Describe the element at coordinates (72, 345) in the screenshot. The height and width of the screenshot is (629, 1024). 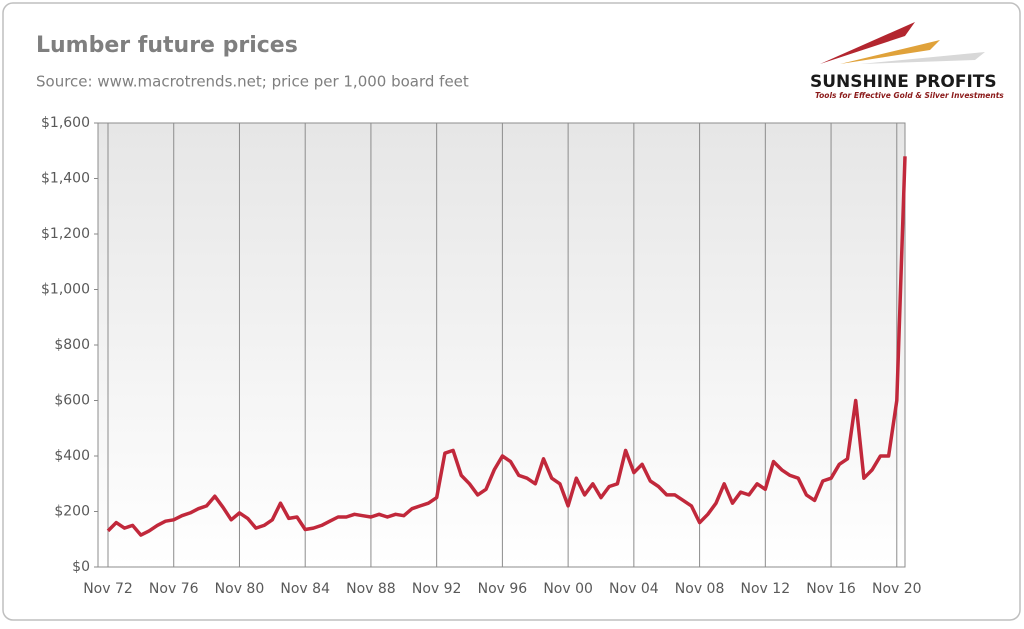
I see `y-tick-label: $800` at that location.